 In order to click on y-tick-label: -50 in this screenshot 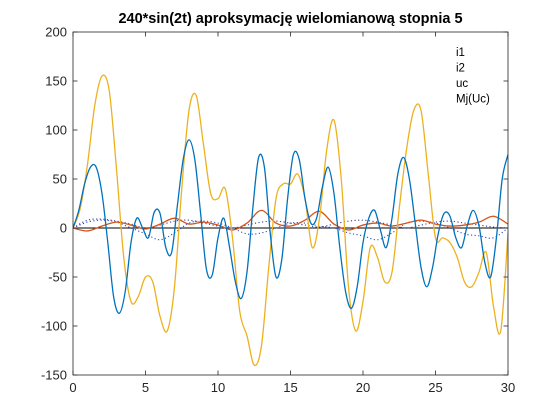, I will do `click(57, 277)`.